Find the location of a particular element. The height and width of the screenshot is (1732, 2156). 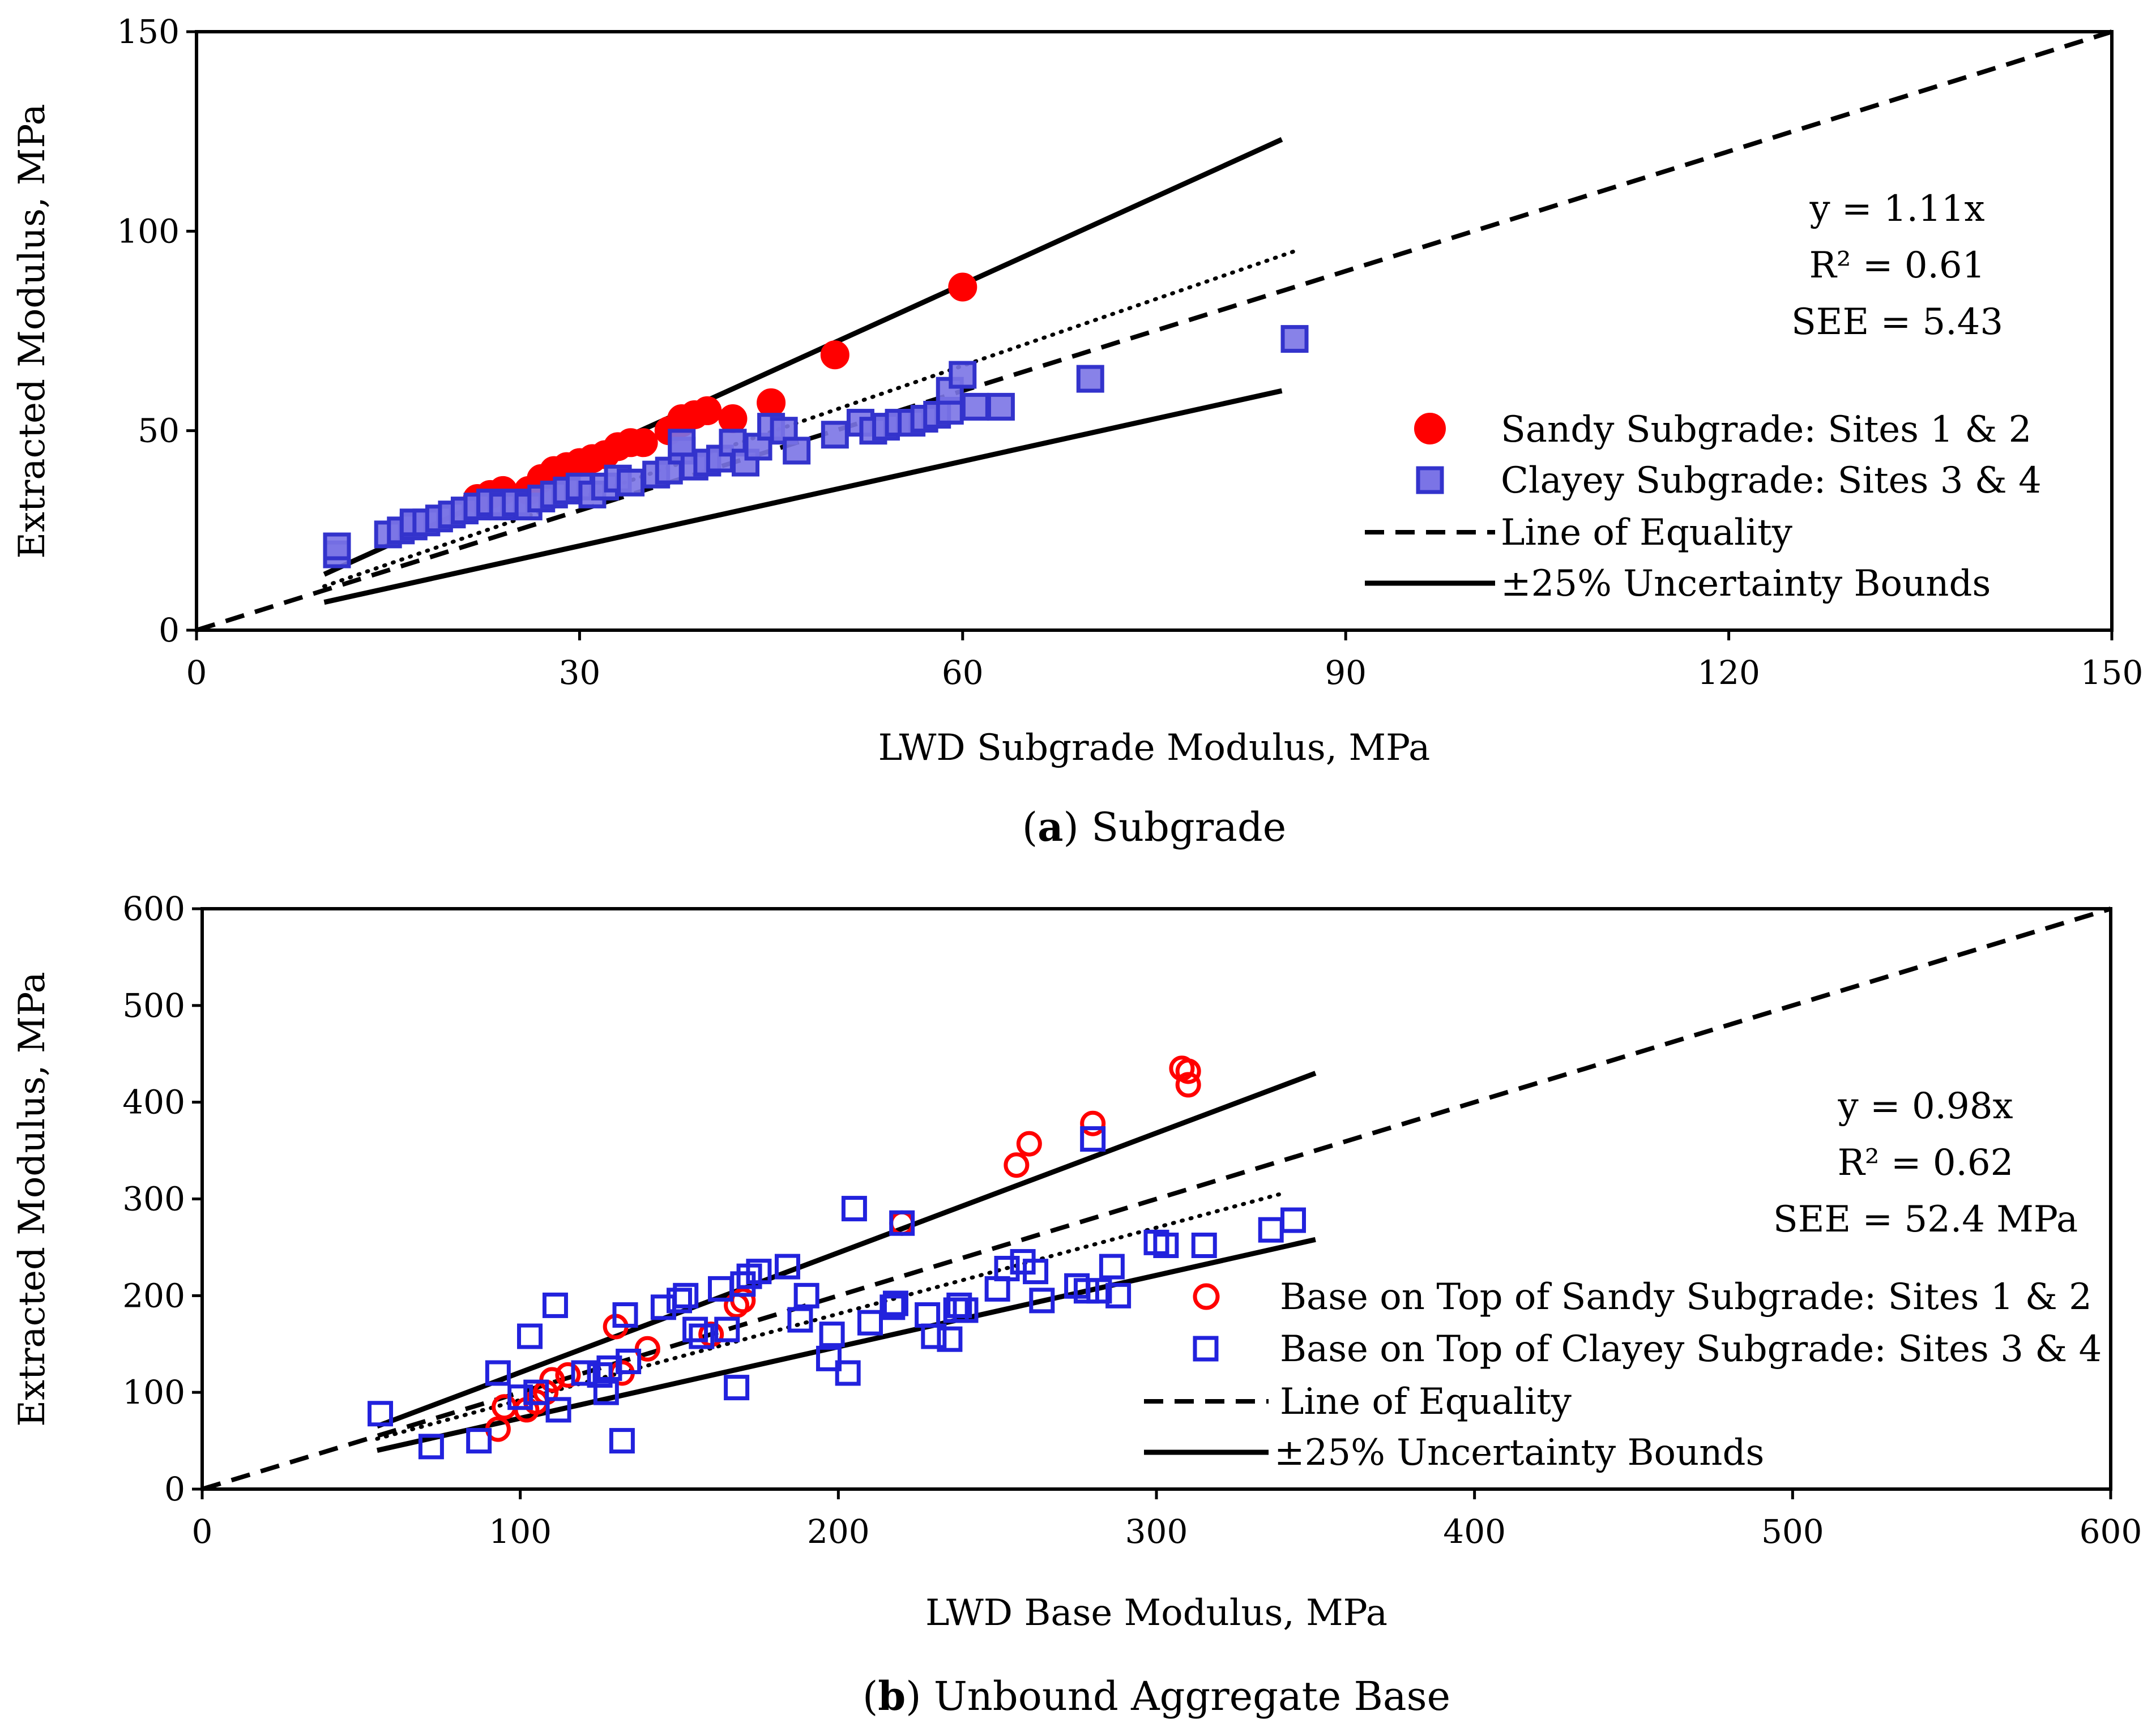

panel-b-caption: (b) Unbound Aggregate Base is located at coordinates (1156, 1697).